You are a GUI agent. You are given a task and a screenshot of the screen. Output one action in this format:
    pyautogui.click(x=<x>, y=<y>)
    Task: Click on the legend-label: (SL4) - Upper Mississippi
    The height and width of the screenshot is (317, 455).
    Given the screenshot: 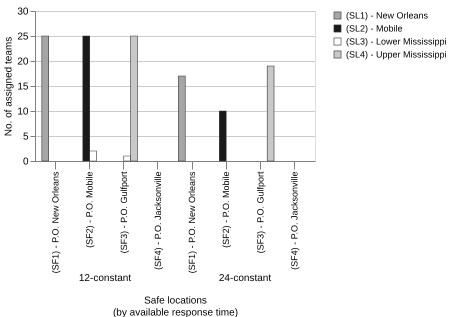 What is the action you would take?
    pyautogui.click(x=396, y=55)
    